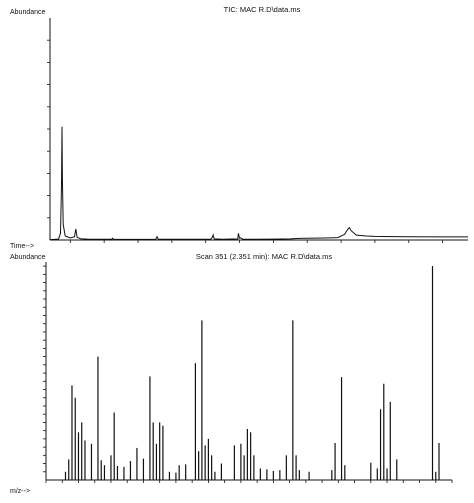  What do you see at coordinates (28, 12) in the screenshot?
I see `tic-ylabel: Abundance` at bounding box center [28, 12].